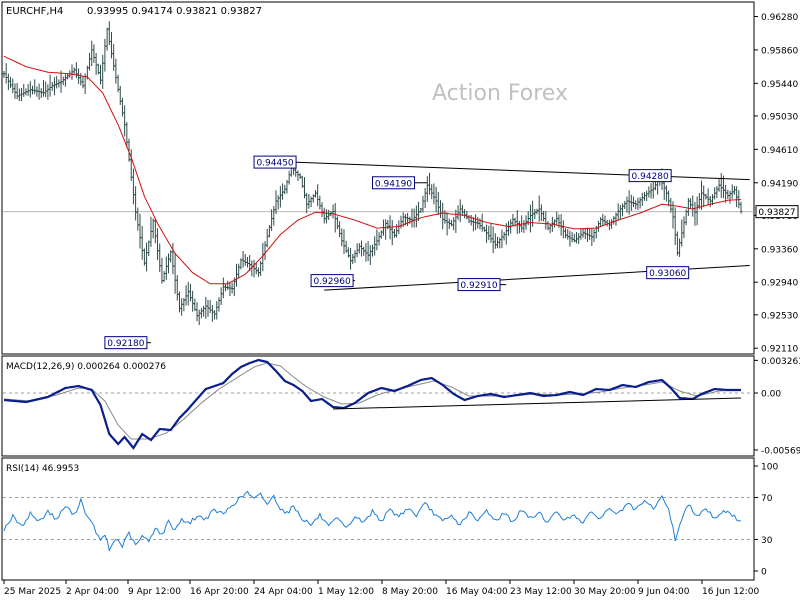 The width and height of the screenshot is (800, 600). I want to click on price-level-annotation: 0.92910, so click(482, 285).